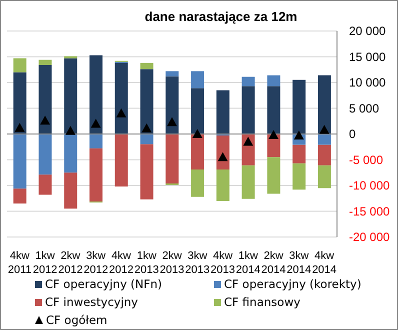  I want to click on x-tick-label: 2kw 2014, so click(273, 263).